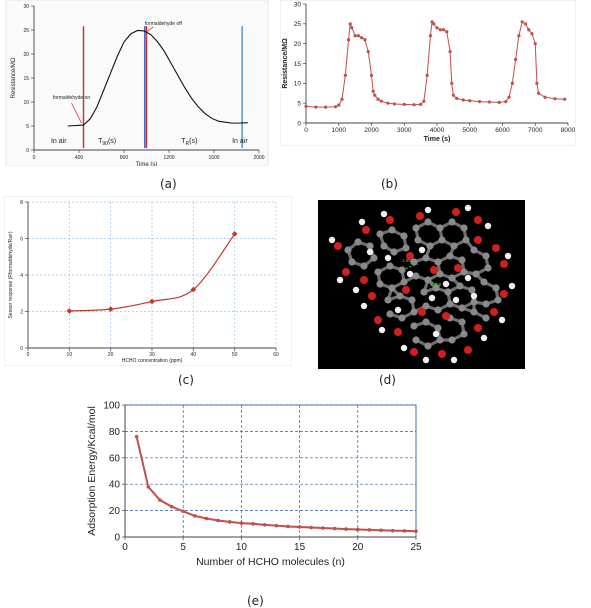 The image size is (591, 608). What do you see at coordinates (152, 361) in the screenshot?
I see `x-axis-label: HCHO concentration (ppm)` at bounding box center [152, 361].